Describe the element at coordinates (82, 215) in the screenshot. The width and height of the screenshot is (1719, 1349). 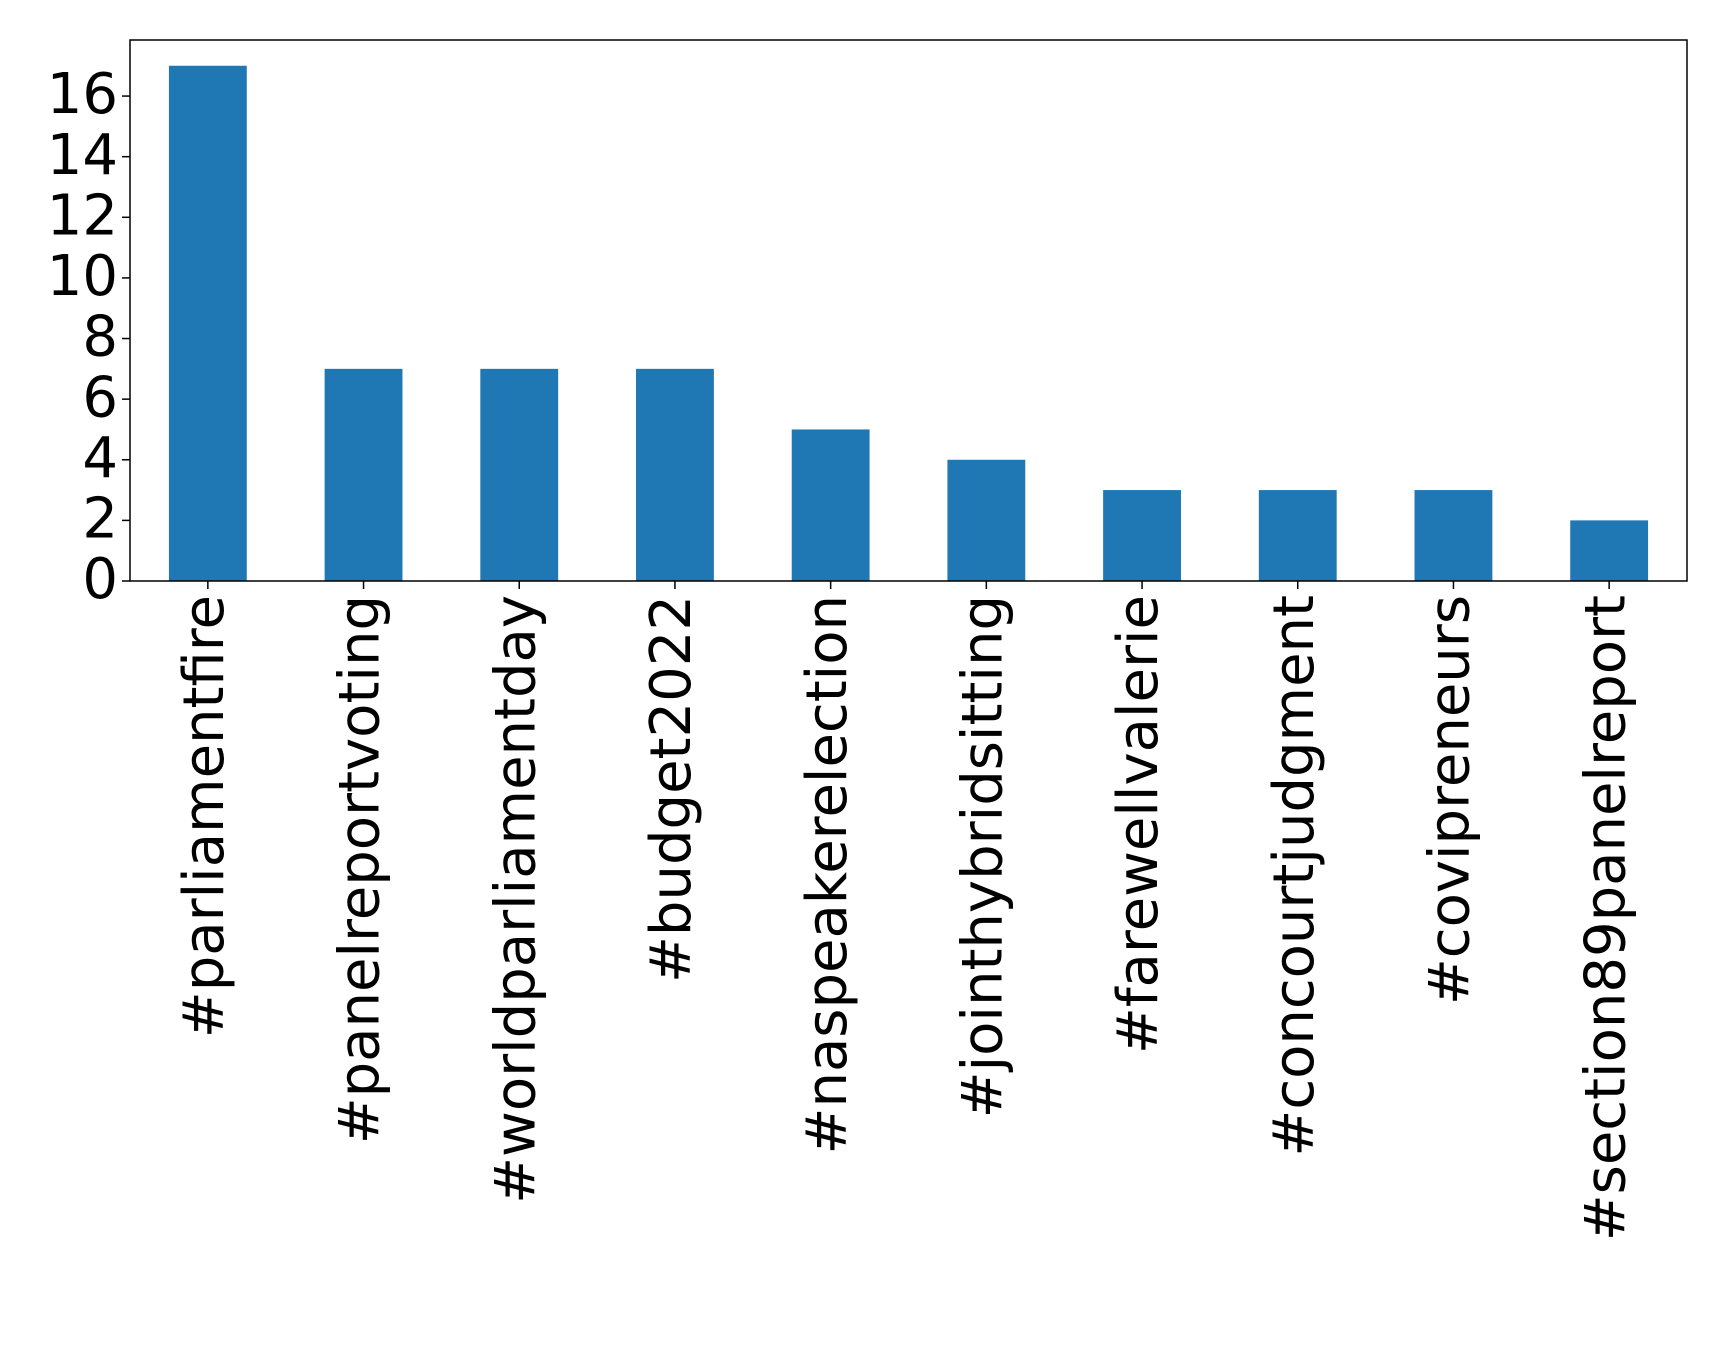
I see `y-tick-label: 12` at that location.